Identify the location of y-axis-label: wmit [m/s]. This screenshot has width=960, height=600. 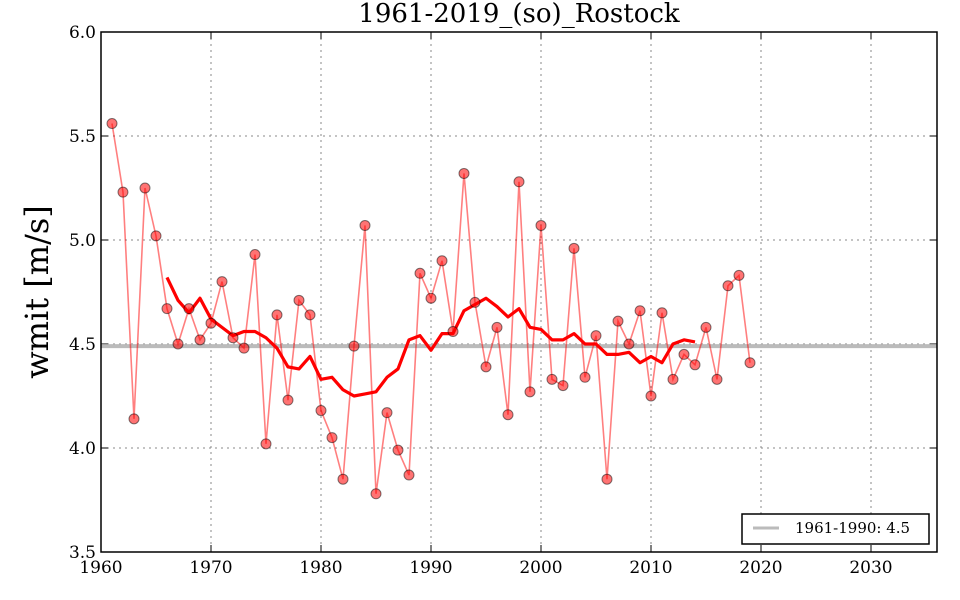
(37, 292).